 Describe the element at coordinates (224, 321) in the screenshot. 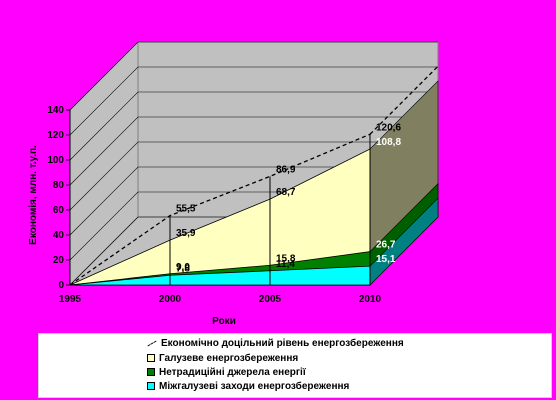

I see `x-axis-label: Роки` at that location.